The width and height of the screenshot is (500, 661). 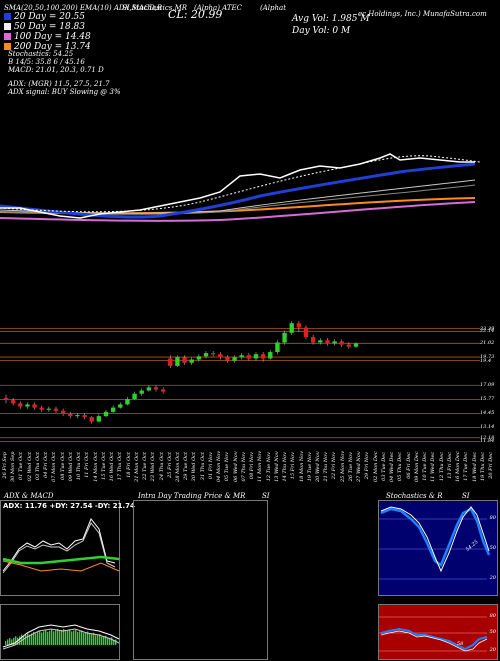 I want to click on price-line, so click(x=237, y=186).